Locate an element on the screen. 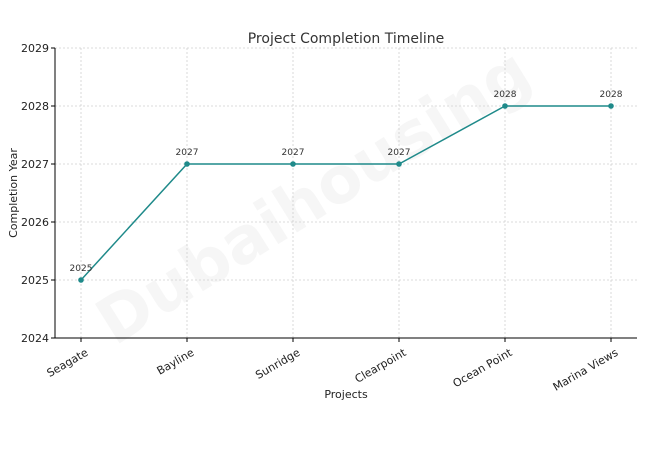 The height and width of the screenshot is (450, 650). x-axis-label: Projects is located at coordinates (346, 394).